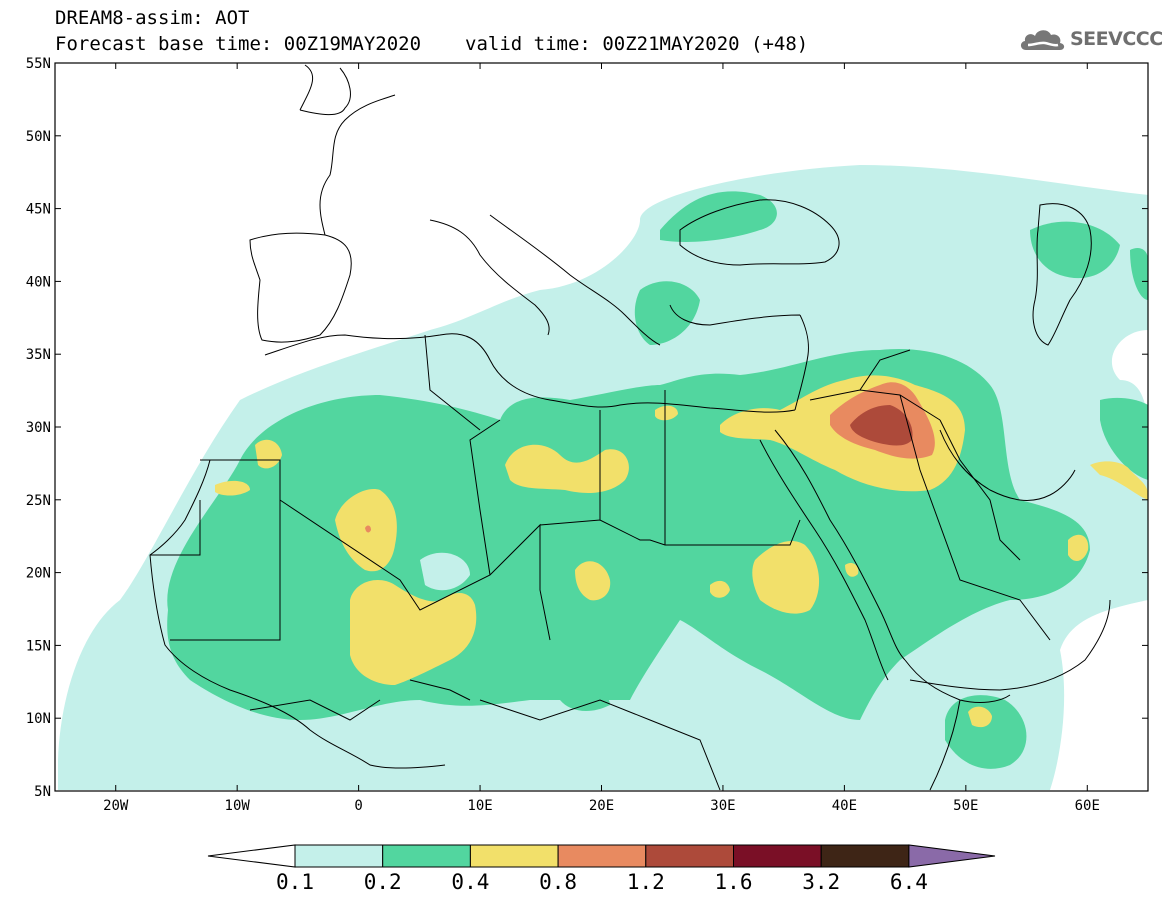 This screenshot has width=1165, height=905. What do you see at coordinates (38, 355) in the screenshot?
I see `lat-tick-label: 35N` at bounding box center [38, 355].